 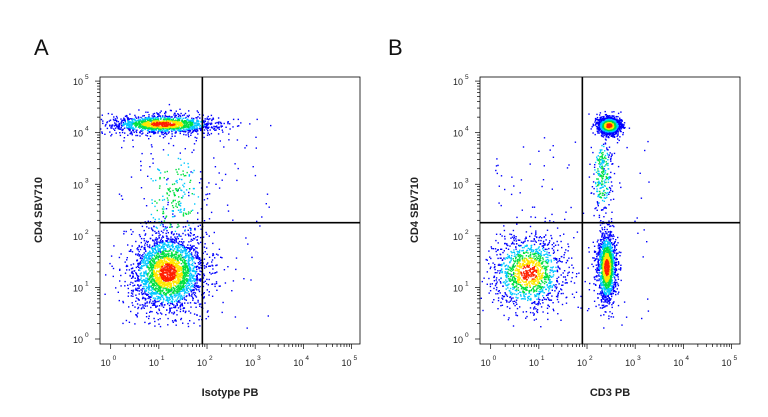 What do you see at coordinates (250, 363) in the screenshot?
I see `x-tick-label: 10` at bounding box center [250, 363].